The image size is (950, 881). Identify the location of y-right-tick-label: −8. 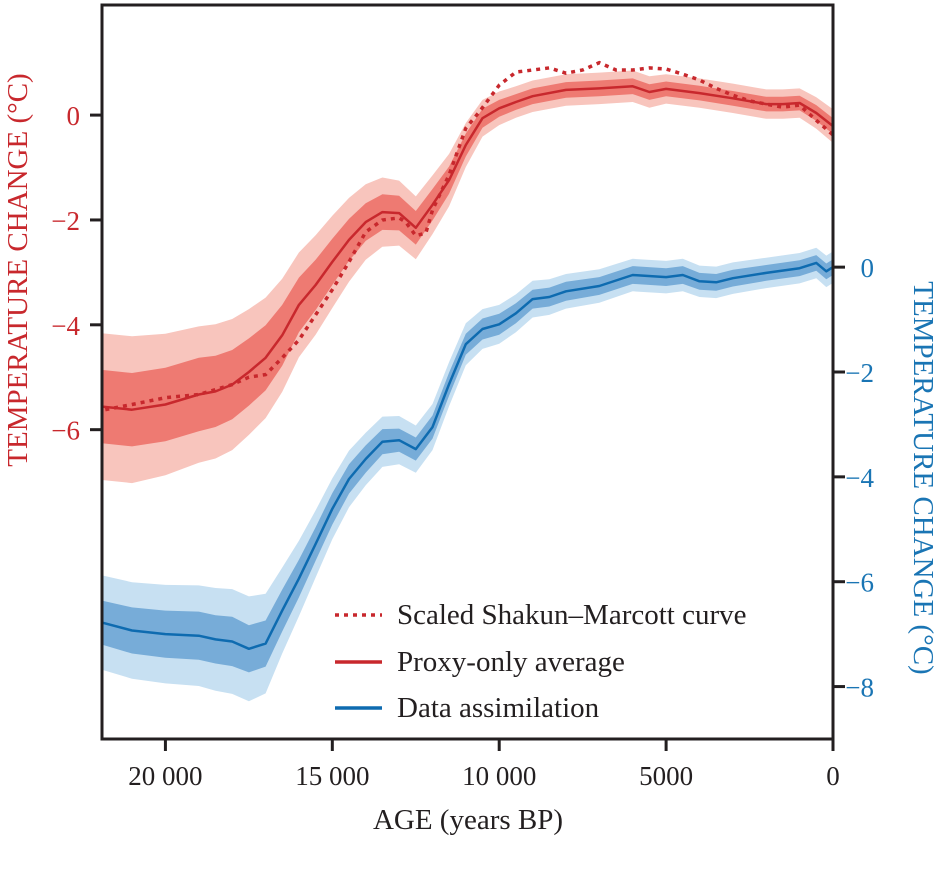
(859, 688).